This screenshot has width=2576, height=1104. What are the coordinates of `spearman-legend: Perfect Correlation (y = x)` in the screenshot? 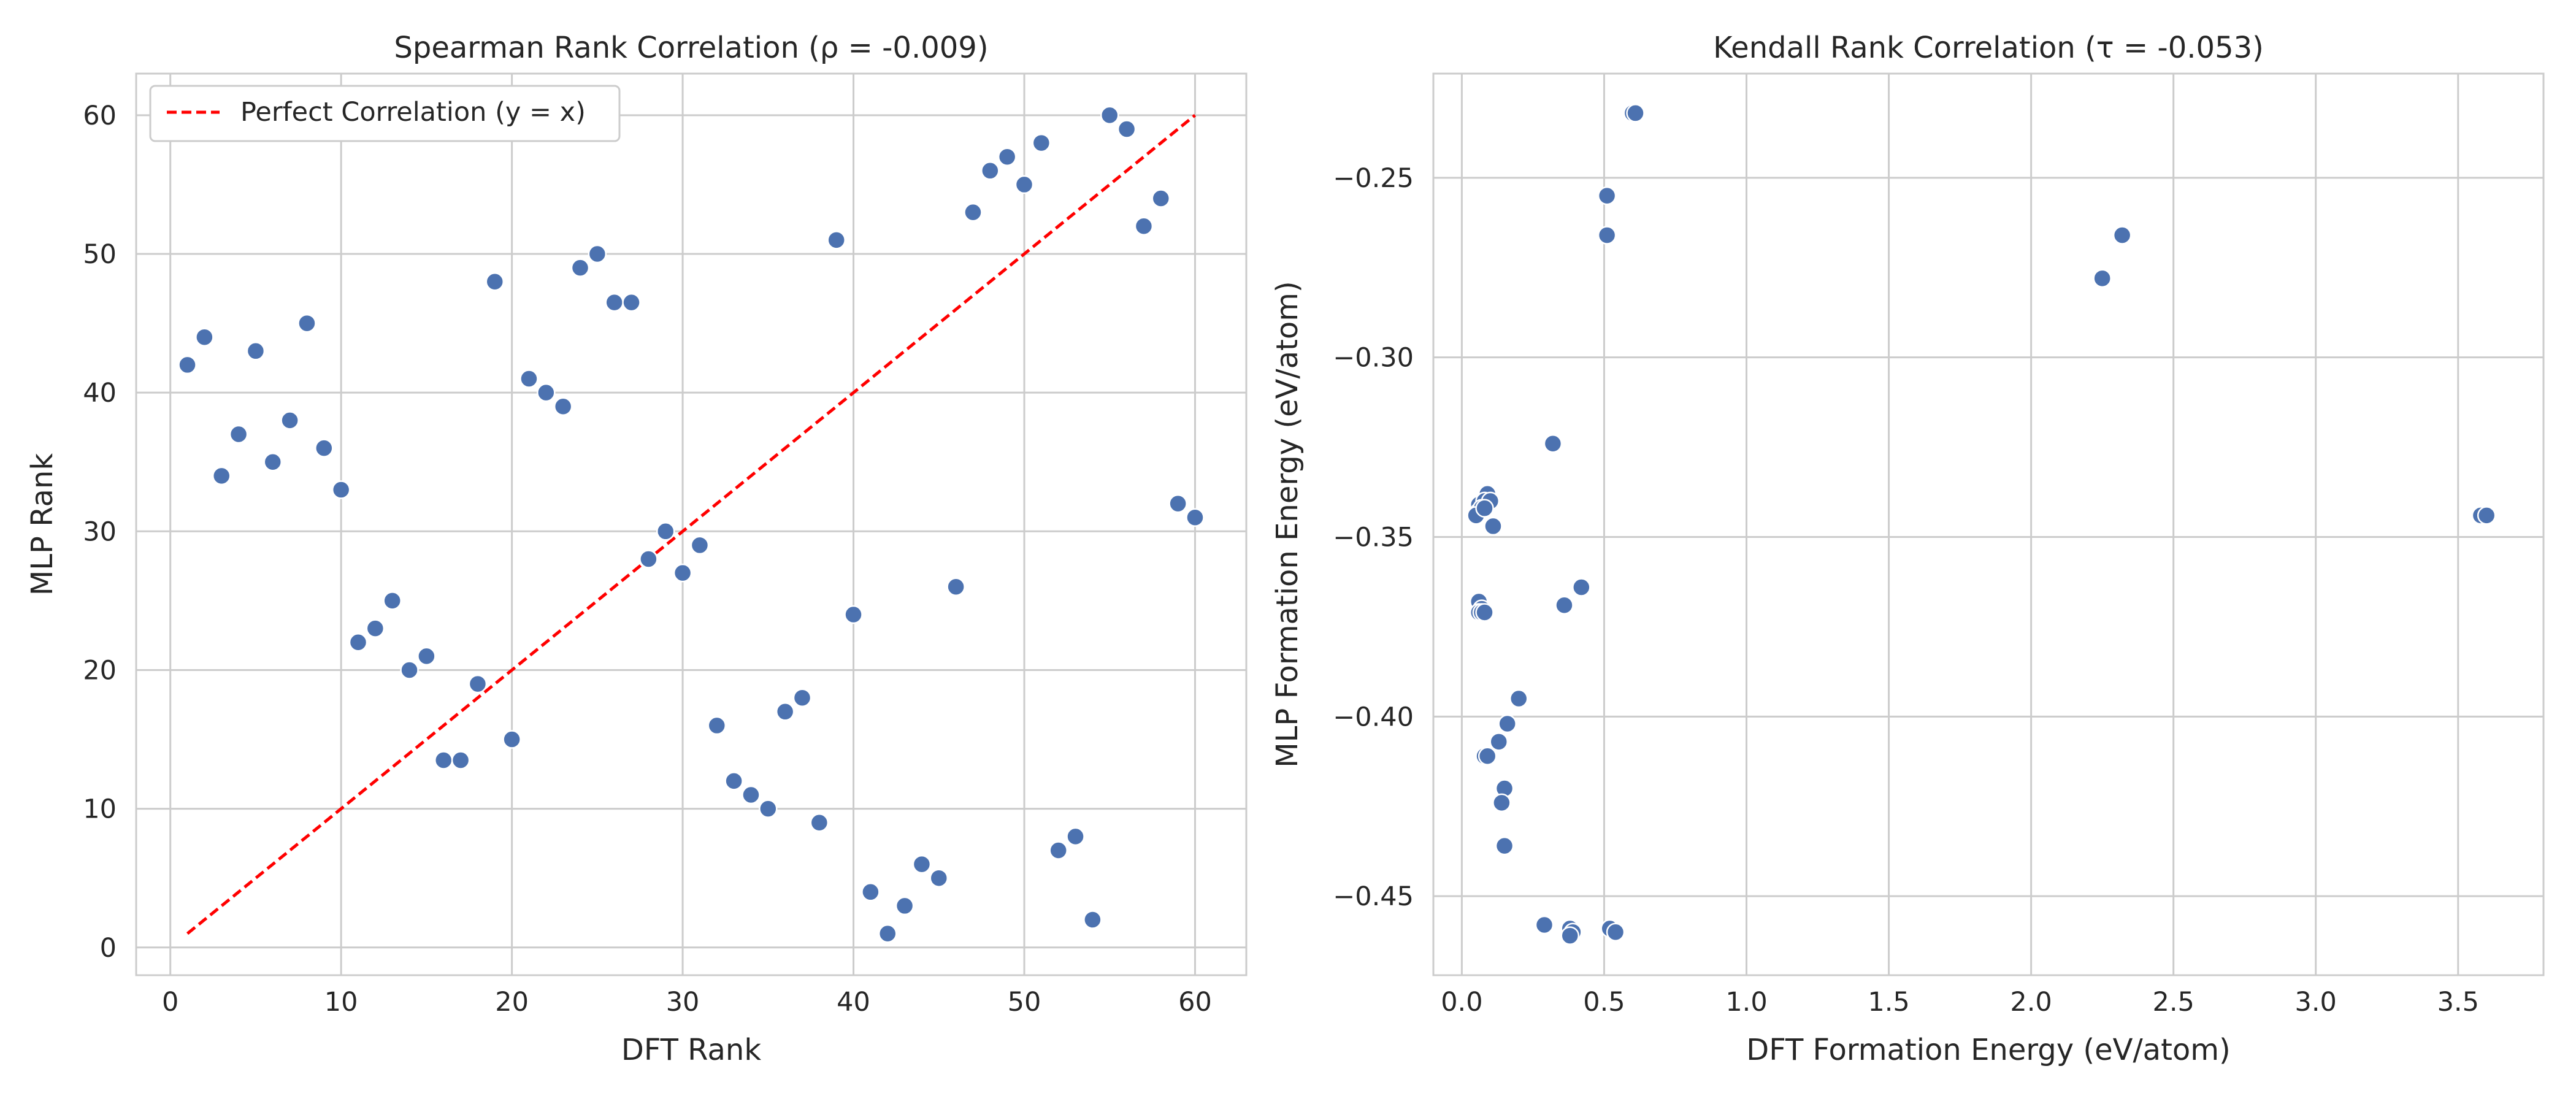 It's located at (385, 113).